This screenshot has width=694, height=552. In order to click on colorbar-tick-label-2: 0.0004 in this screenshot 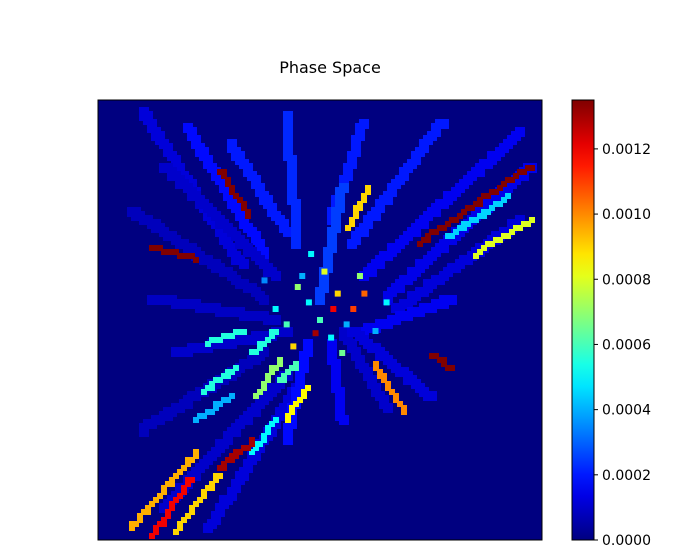, I will do `click(626, 411)`.